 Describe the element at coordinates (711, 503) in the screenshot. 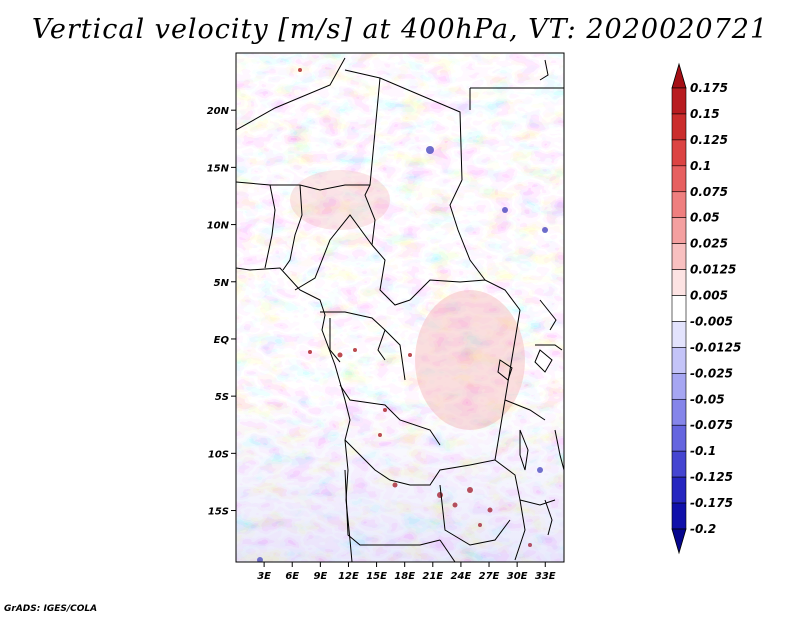

I see `colorbar-label: -0.175` at that location.